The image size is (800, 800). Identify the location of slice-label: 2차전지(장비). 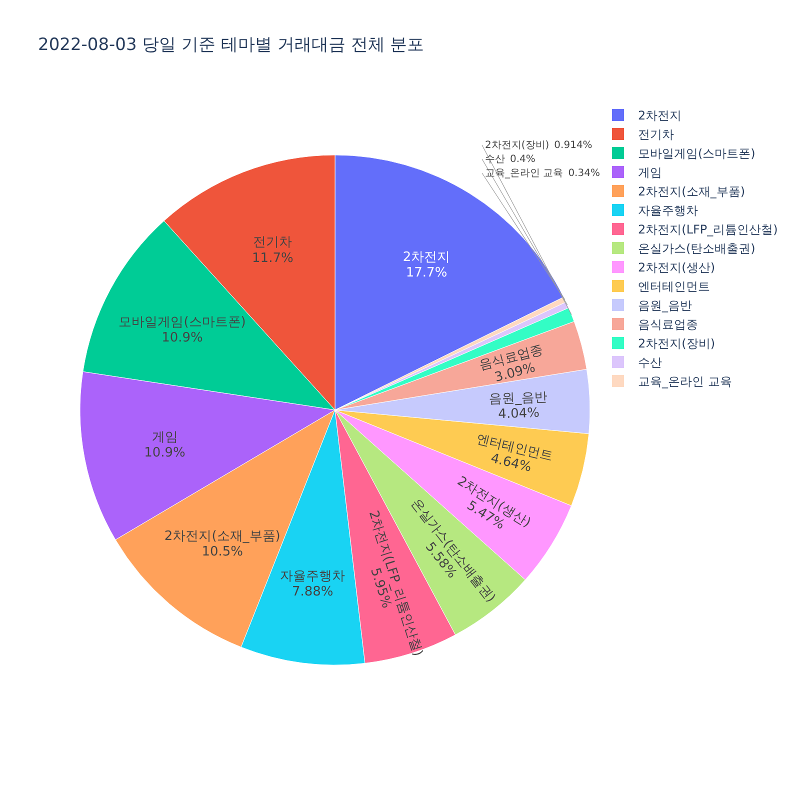
(517, 145).